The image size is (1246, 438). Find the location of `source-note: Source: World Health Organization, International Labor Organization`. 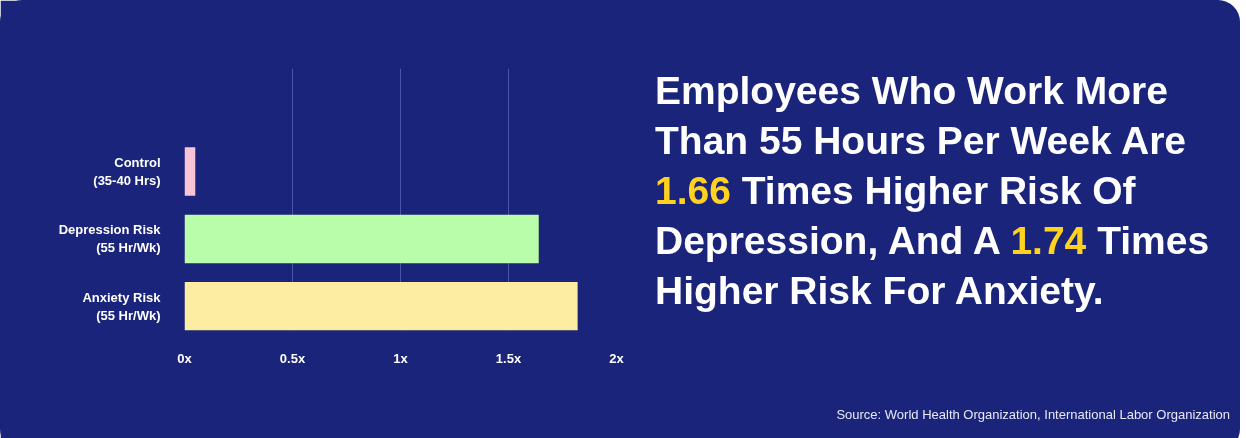

source-note: Source: World Health Organization, International Labor Organization is located at coordinates (1033, 415).